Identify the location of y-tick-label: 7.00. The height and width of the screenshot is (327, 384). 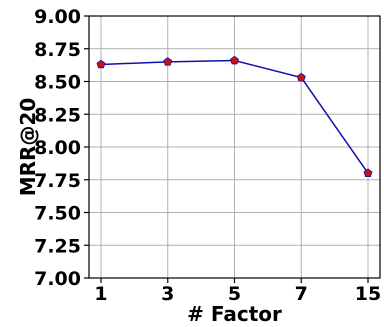
(57, 279).